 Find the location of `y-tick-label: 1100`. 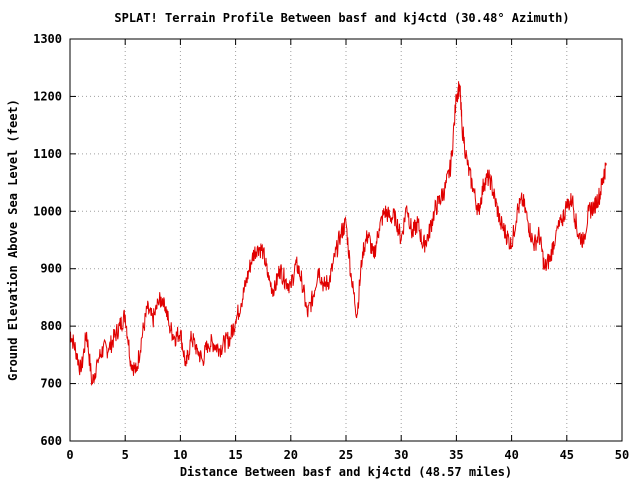

y-tick-label: 1100 is located at coordinates (47, 154).